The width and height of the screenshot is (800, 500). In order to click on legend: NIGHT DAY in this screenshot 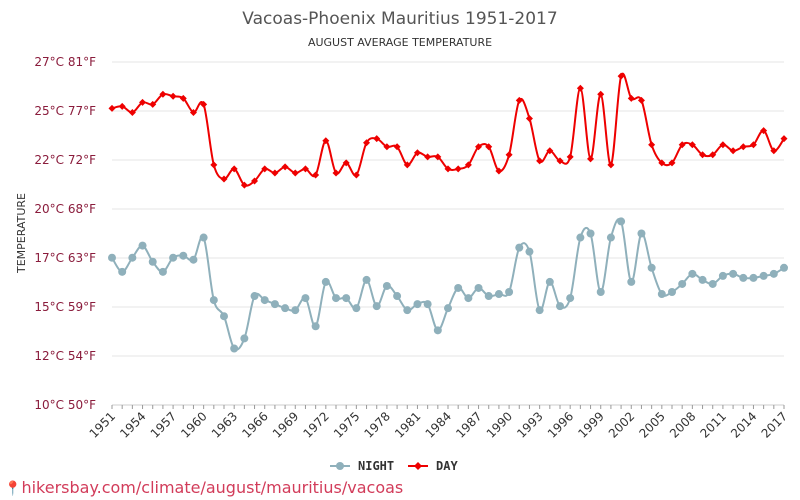, I will do `click(394, 466)`.